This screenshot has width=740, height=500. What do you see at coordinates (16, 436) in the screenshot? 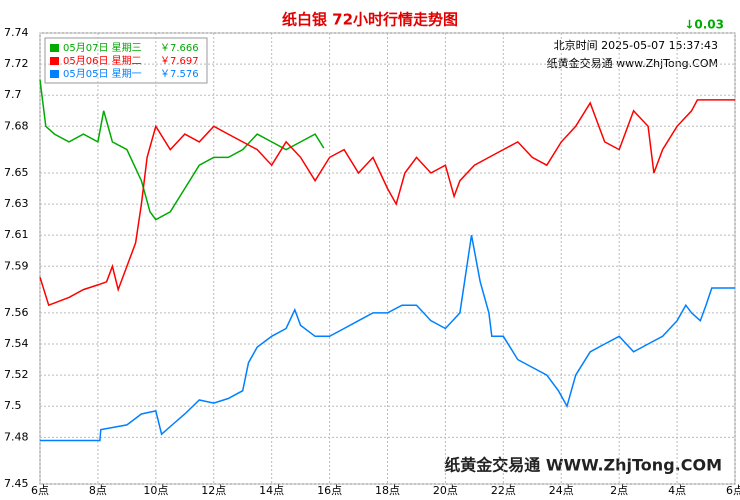
I see `y-tick-label: 7.48` at bounding box center [16, 436].